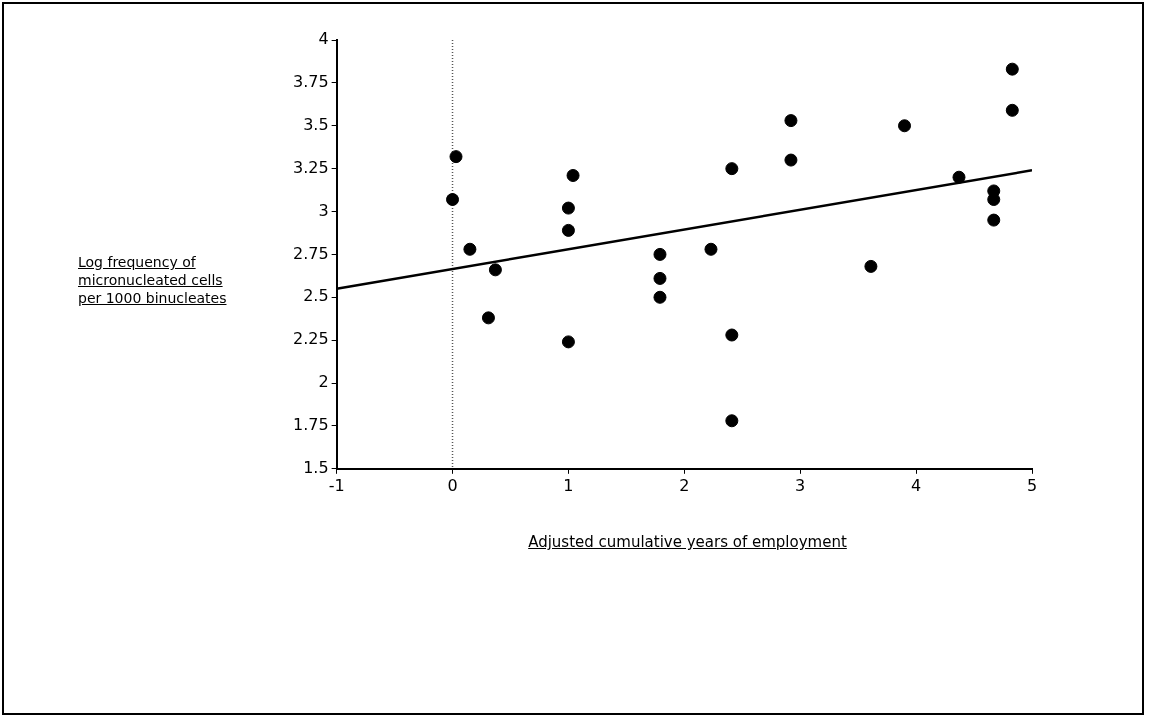 The height and width of the screenshot is (719, 1150). Describe the element at coordinates (916, 485) in the screenshot. I see `x-tick-label: 4` at that location.